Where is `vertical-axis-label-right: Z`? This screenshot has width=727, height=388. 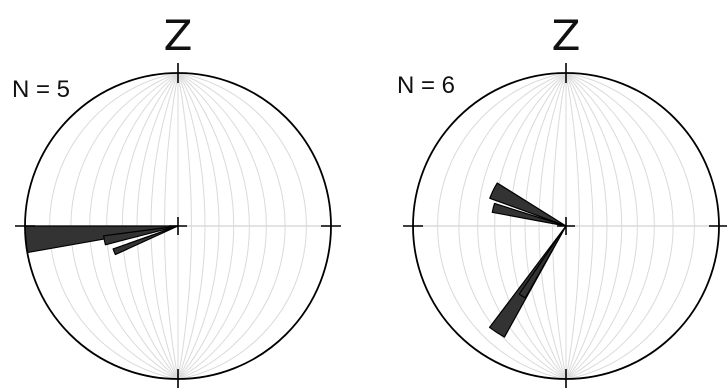
vertical-axis-label-right: Z is located at coordinates (566, 35).